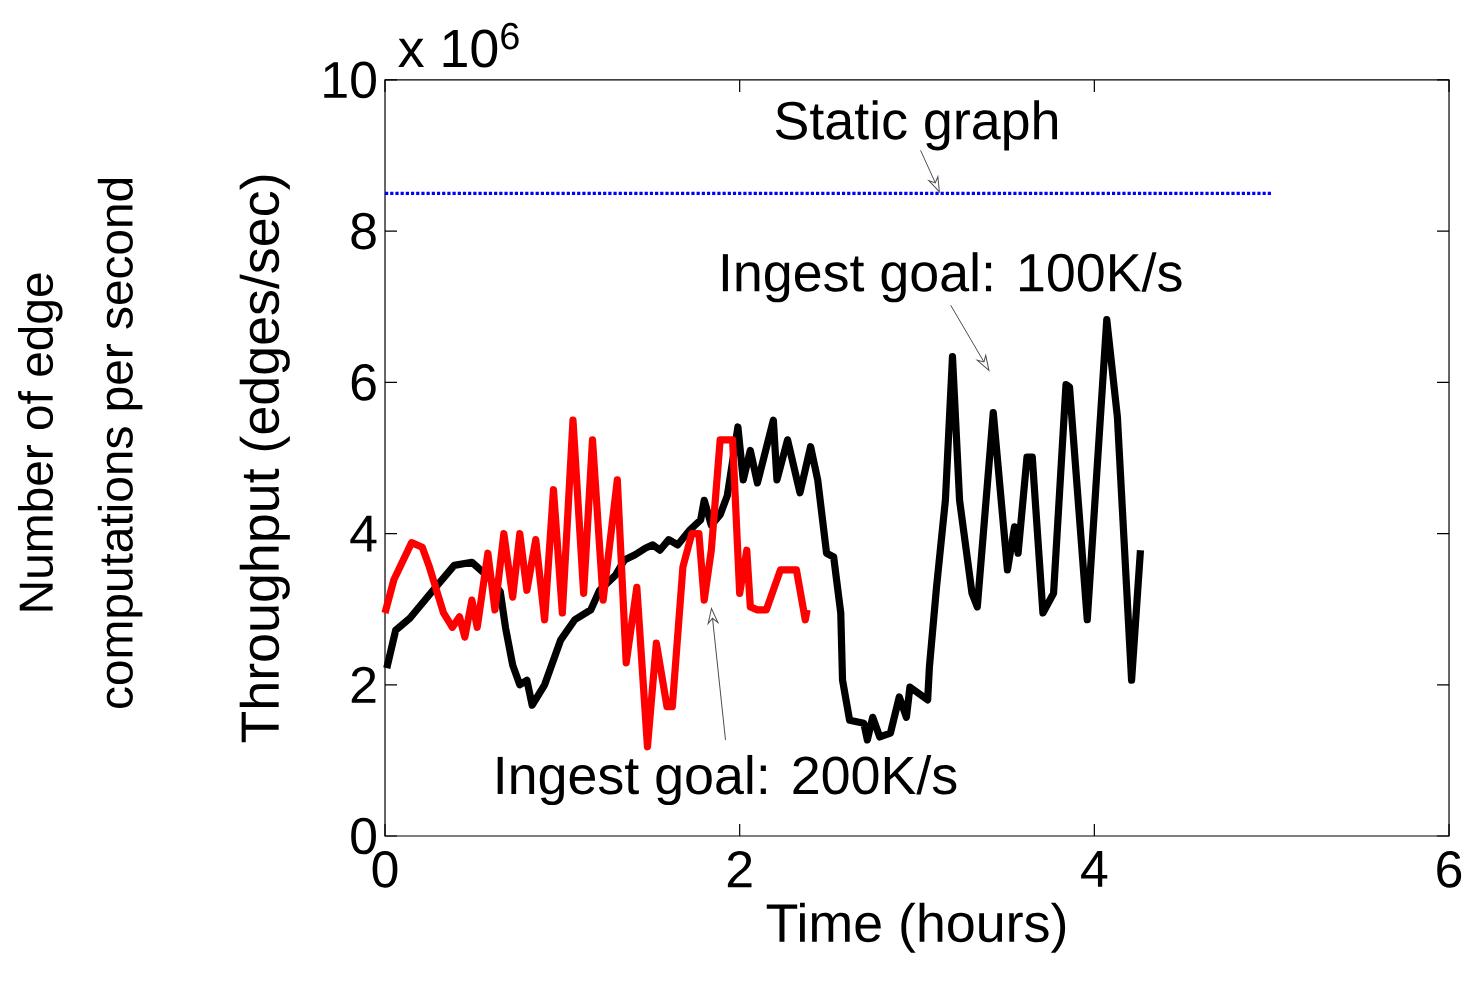 Image resolution: width=1465 pixels, height=983 pixels. What do you see at coordinates (350, 80) in the screenshot?
I see `y-tick-label: 10` at bounding box center [350, 80].